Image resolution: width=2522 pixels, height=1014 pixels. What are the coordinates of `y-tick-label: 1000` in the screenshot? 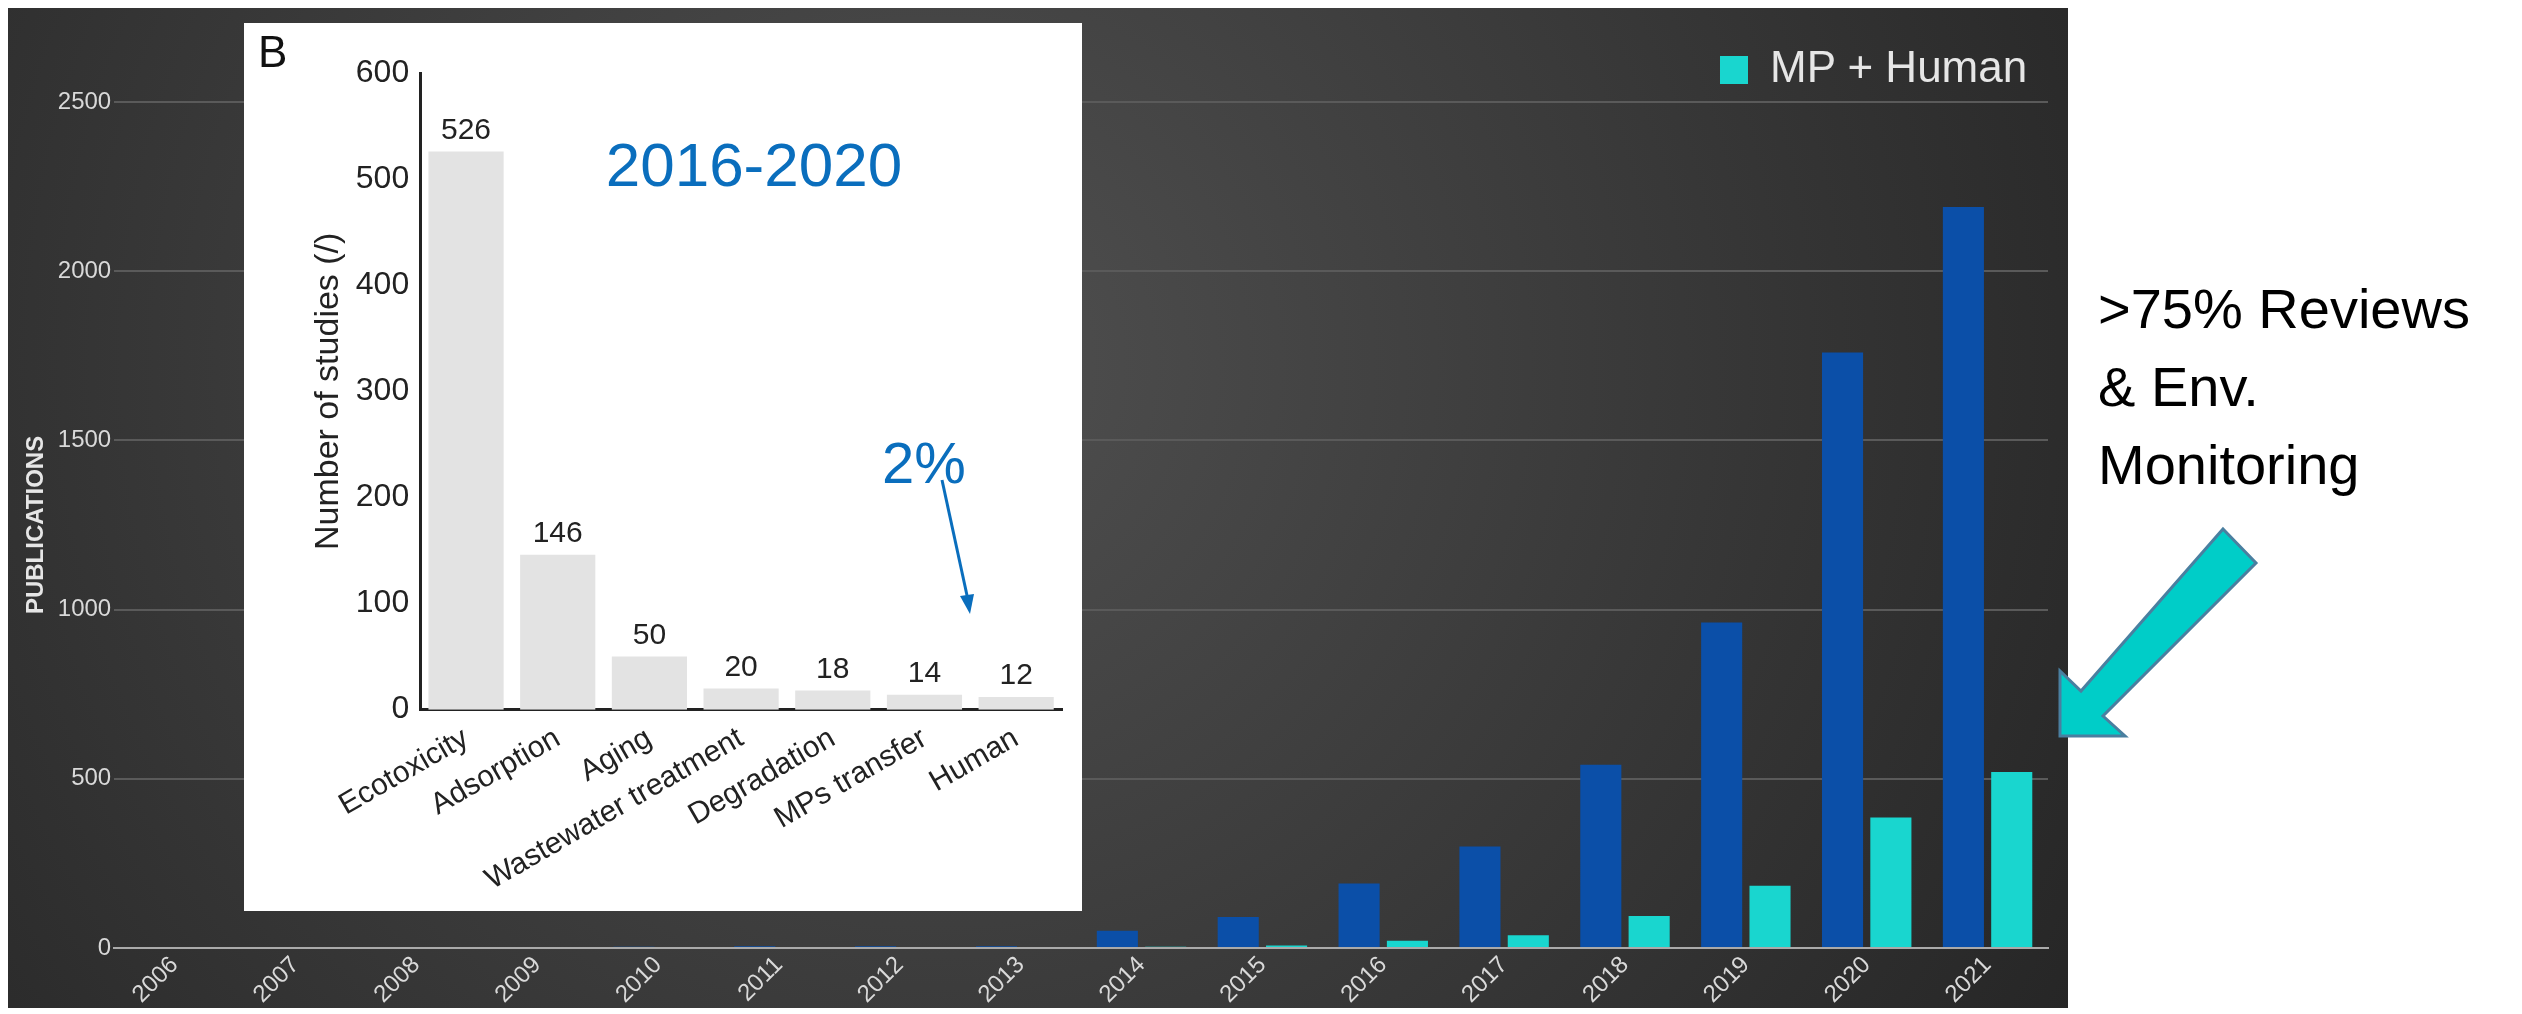 It's located at (84, 608).